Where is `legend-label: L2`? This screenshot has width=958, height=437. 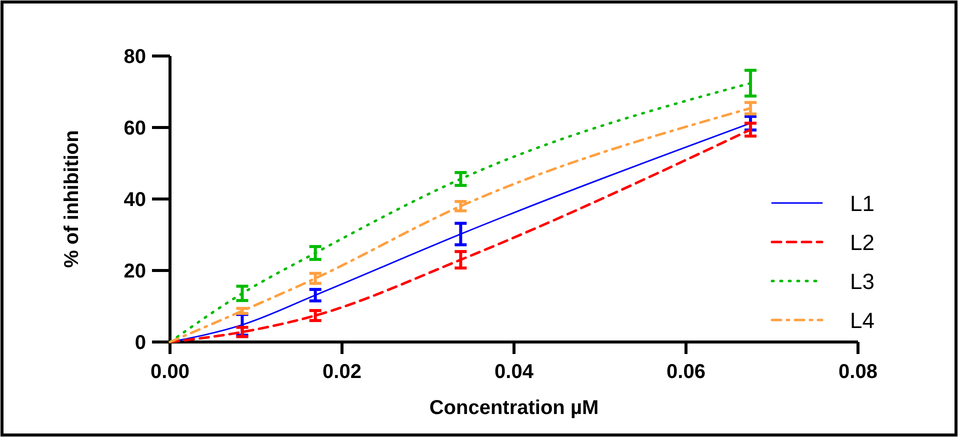
legend-label: L2 is located at coordinates (862, 242).